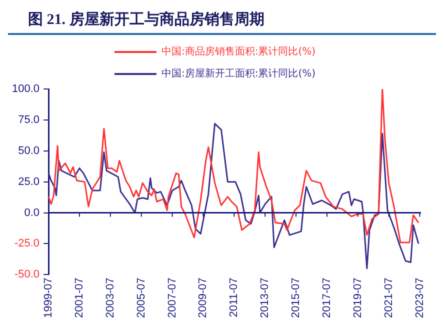 The height and width of the screenshot is (334, 444). What do you see at coordinates (141, 298) in the screenshot?
I see `x-tick-label: 2005-07` at bounding box center [141, 298].